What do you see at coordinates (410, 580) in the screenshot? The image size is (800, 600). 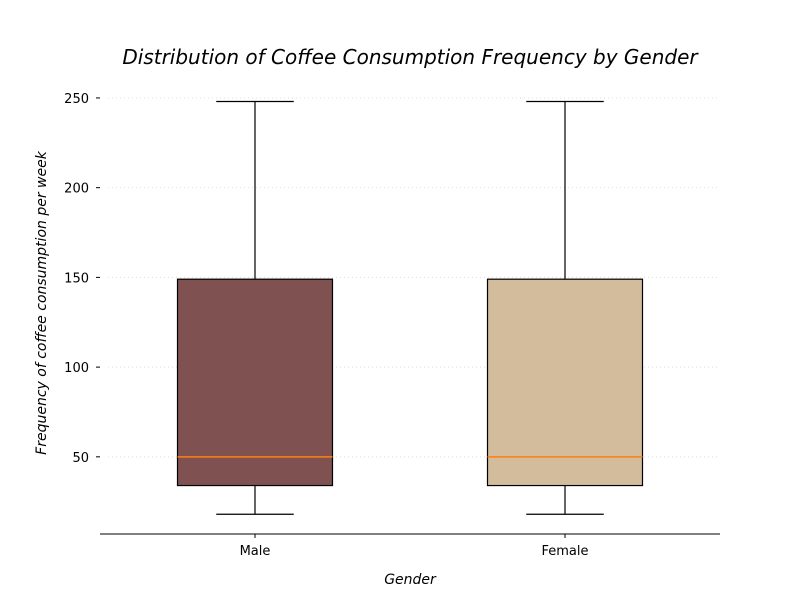 I see `x-axis-label: Gender` at bounding box center [410, 580].